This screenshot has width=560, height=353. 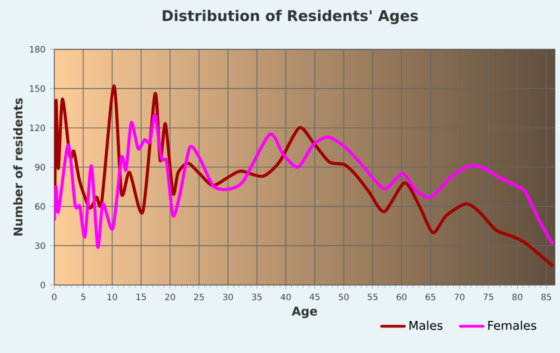 I want to click on x-tick-label: 60, so click(x=401, y=297).